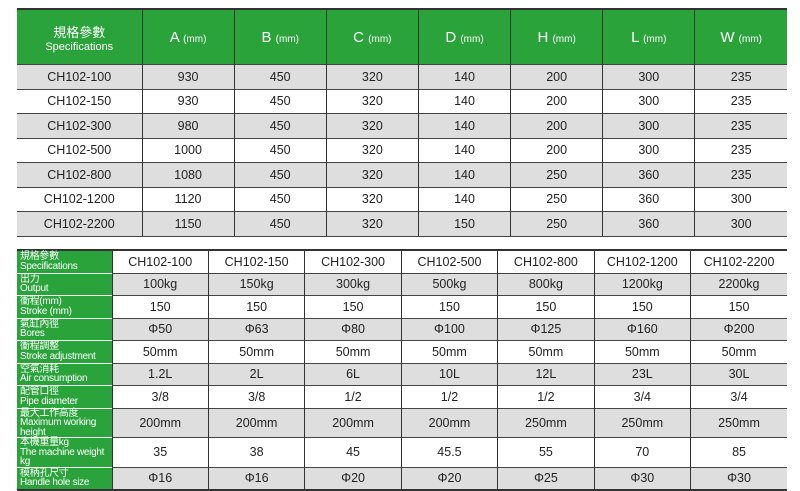  What do you see at coordinates (65, 351) in the screenshot?
I see `row-label: 衝程調整 Stroke adjustment` at bounding box center [65, 351].